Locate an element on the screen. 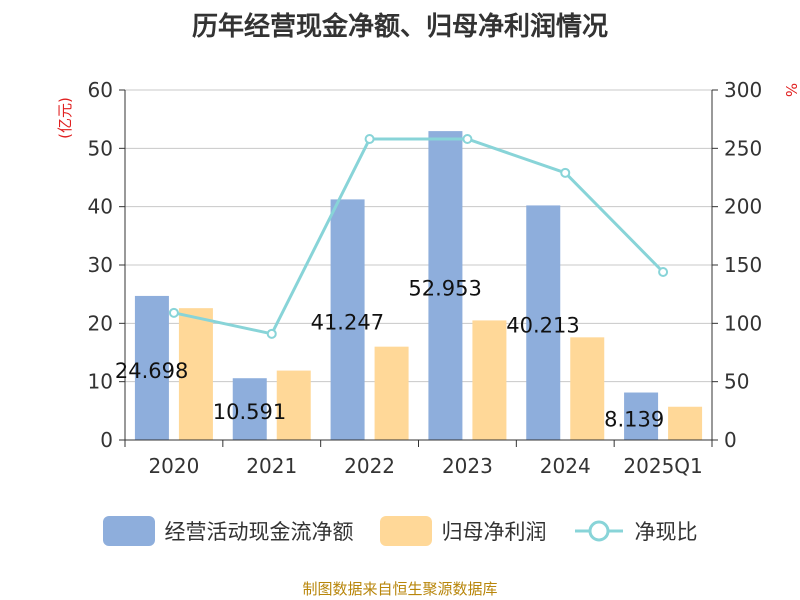  data-label-cash-flow: 10.591 is located at coordinates (249, 412).